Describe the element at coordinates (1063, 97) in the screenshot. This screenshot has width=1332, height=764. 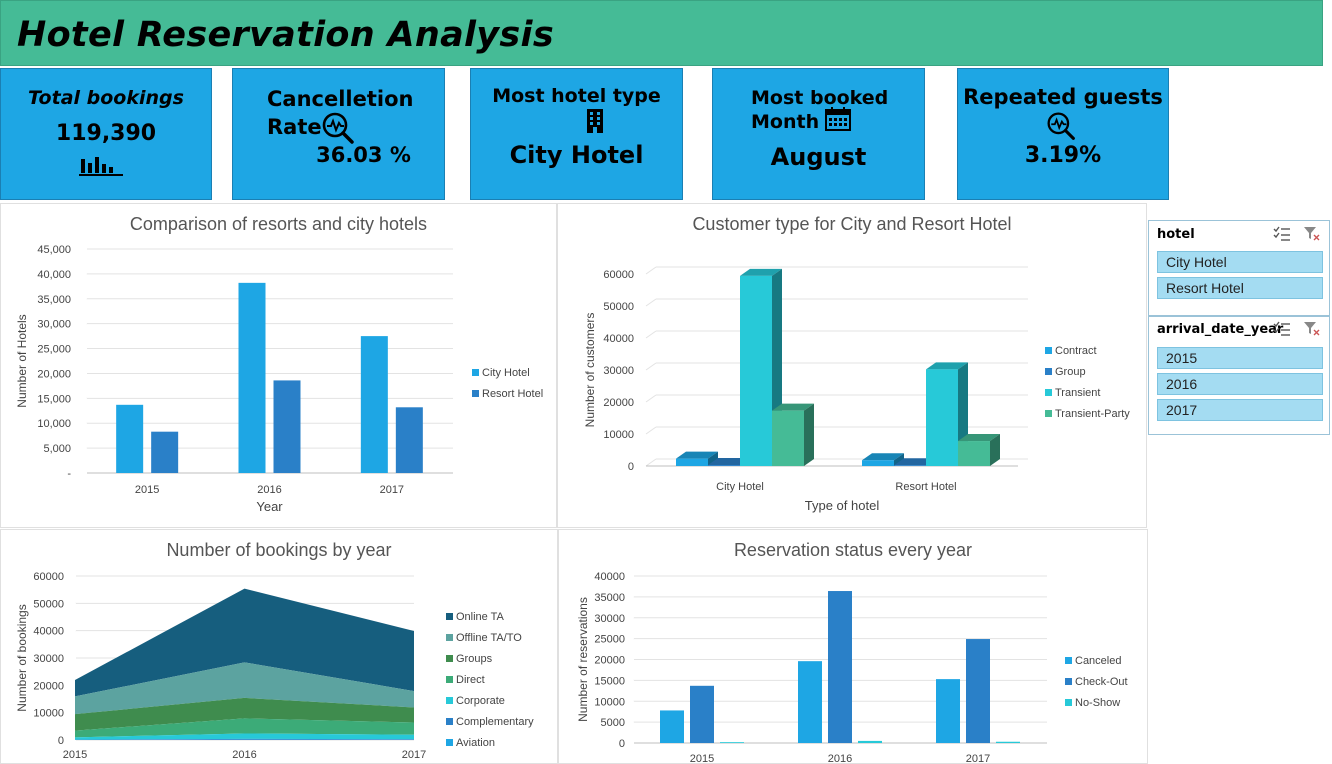
I see `kpi-label: Repeated guests` at that location.